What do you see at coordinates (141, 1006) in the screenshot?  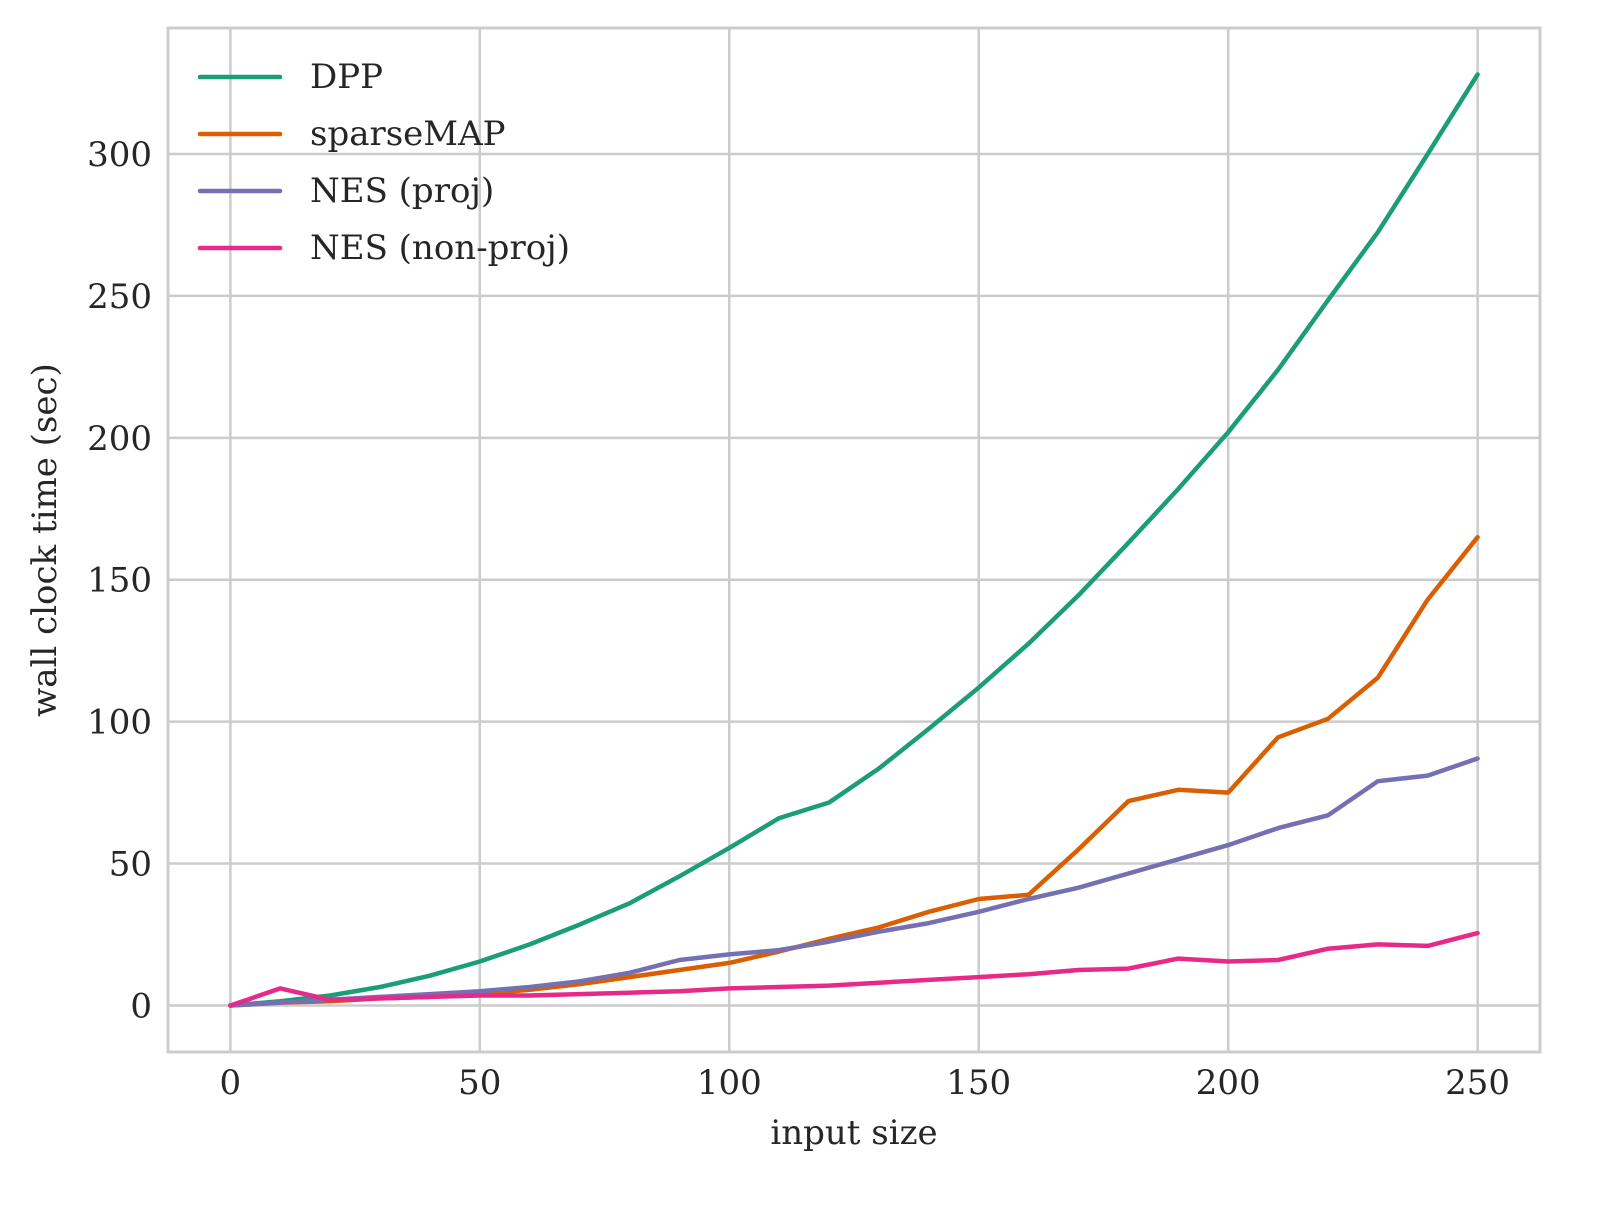 I see `y-tick-label: 0` at bounding box center [141, 1006].